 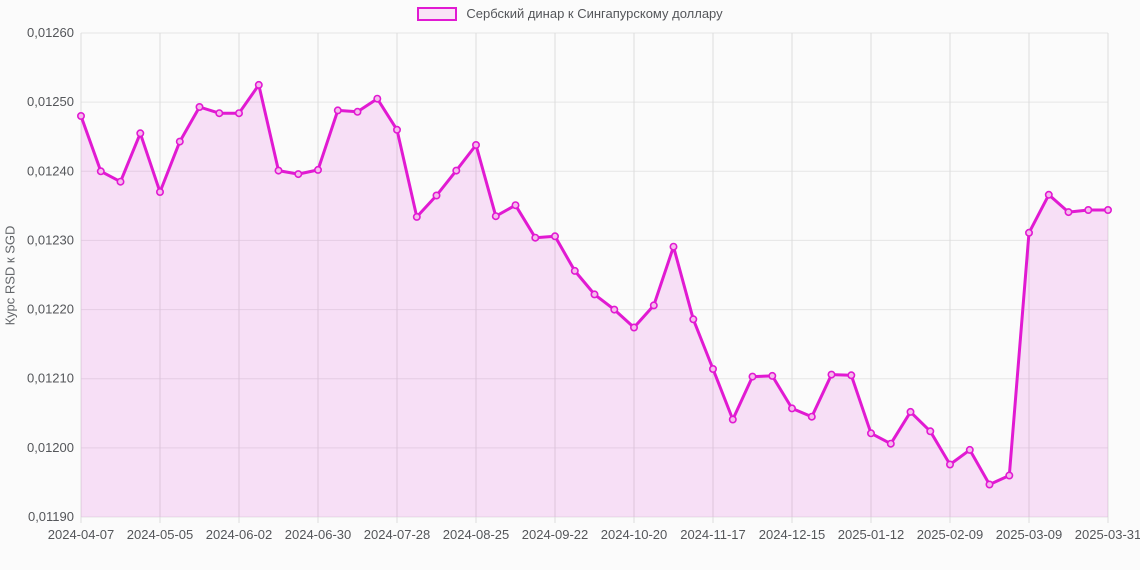 I want to click on y-tick-label: 0,01190, so click(x=51, y=516).